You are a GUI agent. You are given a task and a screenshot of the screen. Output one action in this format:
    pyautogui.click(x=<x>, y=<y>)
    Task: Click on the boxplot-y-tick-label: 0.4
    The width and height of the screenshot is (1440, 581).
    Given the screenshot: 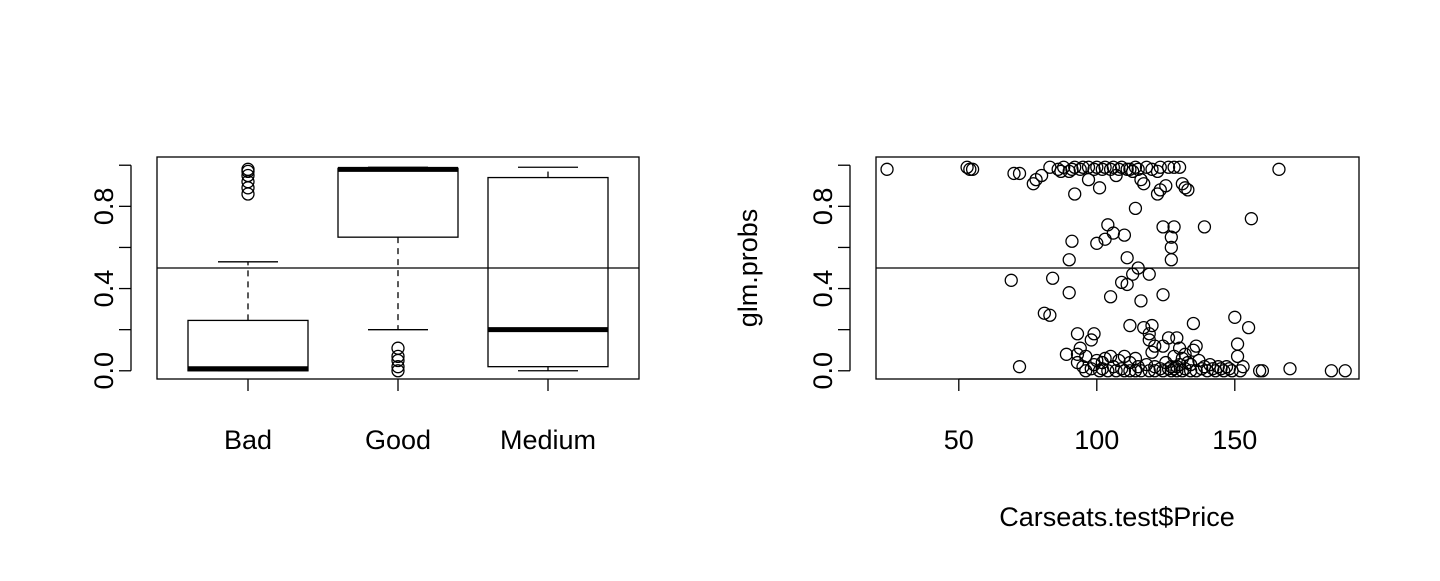 What is the action you would take?
    pyautogui.click(x=104, y=289)
    